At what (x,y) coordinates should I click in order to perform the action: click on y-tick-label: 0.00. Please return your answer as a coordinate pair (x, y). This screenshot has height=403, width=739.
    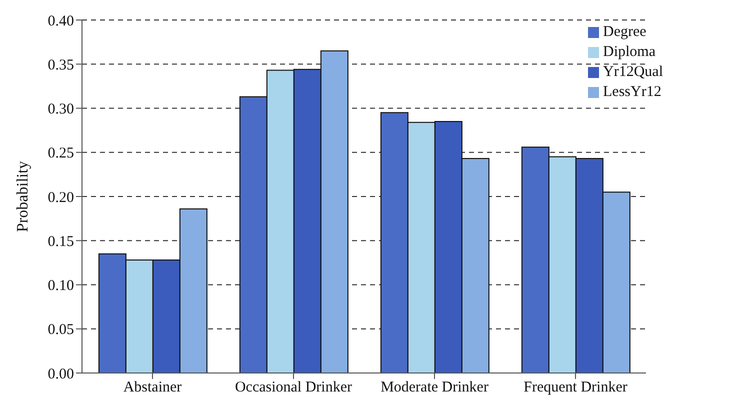
    Looking at the image, I should click on (61, 374).